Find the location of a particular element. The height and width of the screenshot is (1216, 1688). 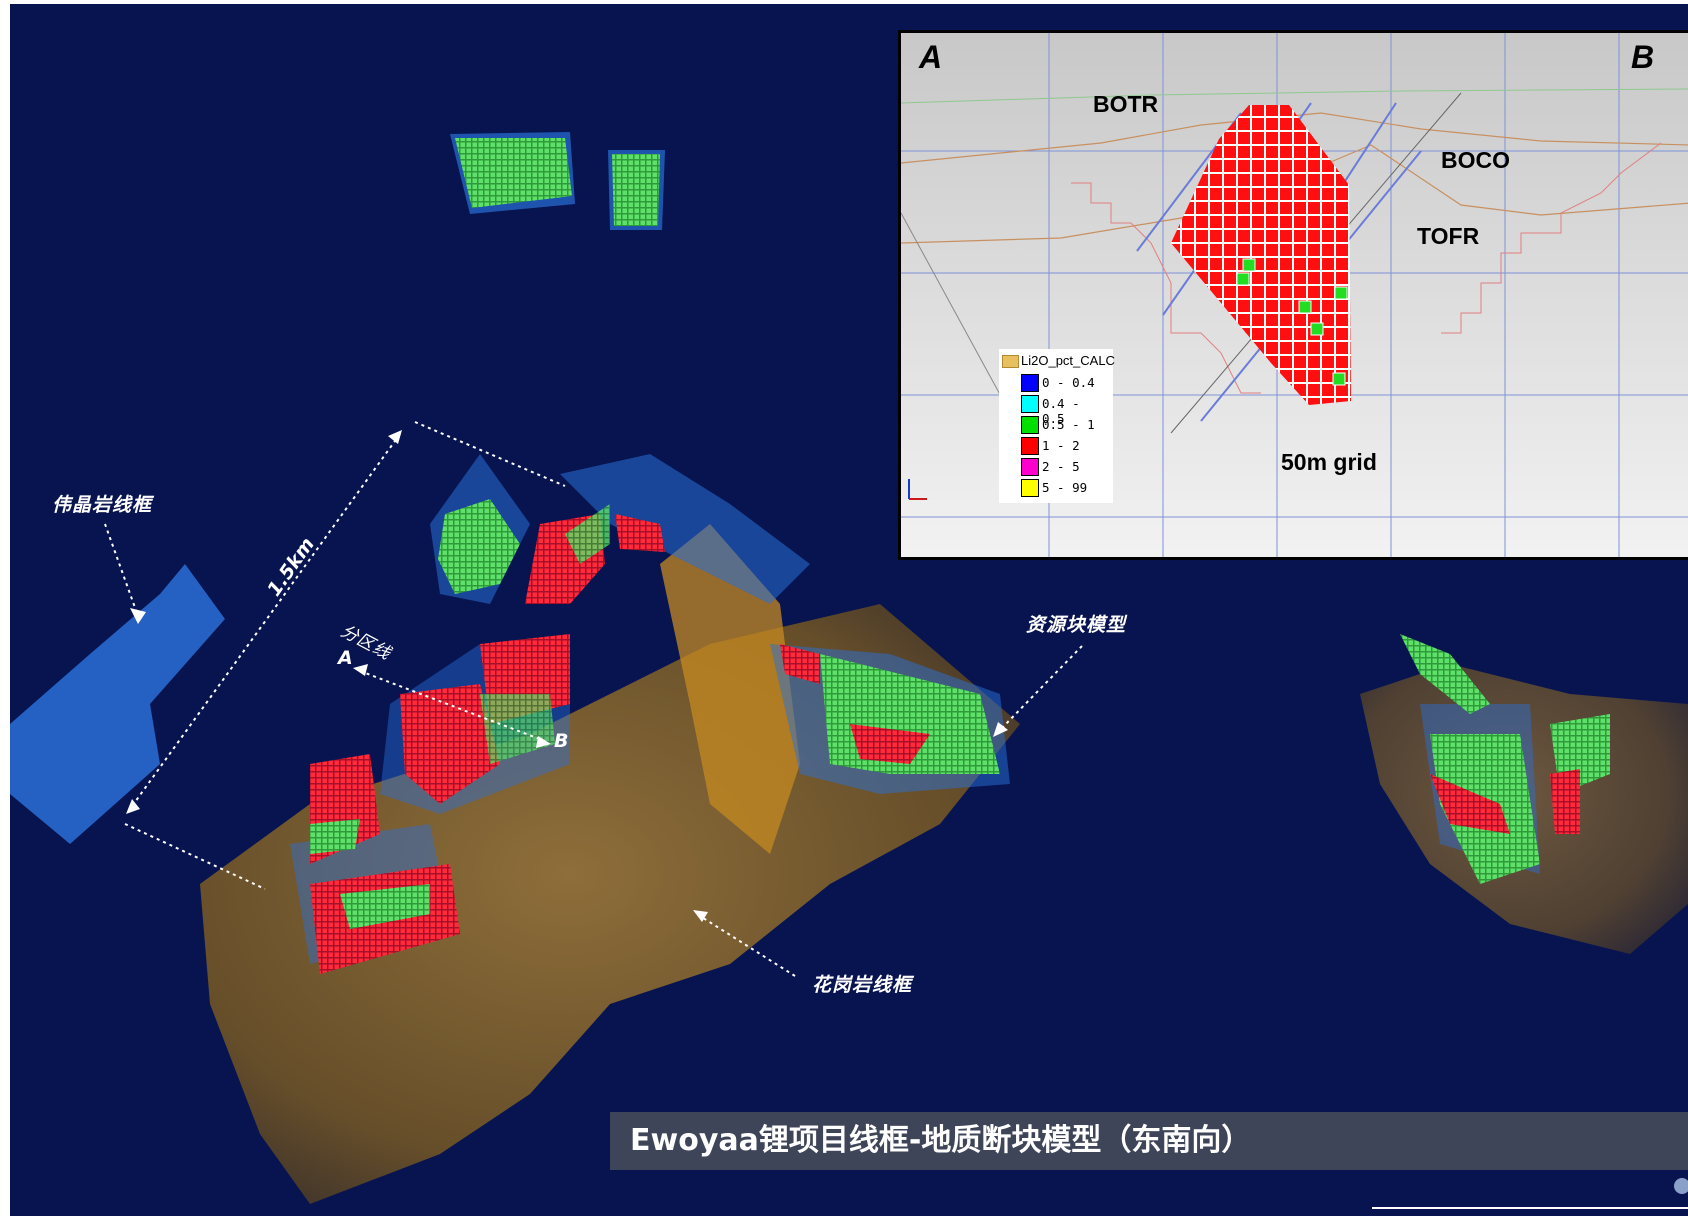

legend-range: 0.4 - 0.5 is located at coordinates (1061, 411).